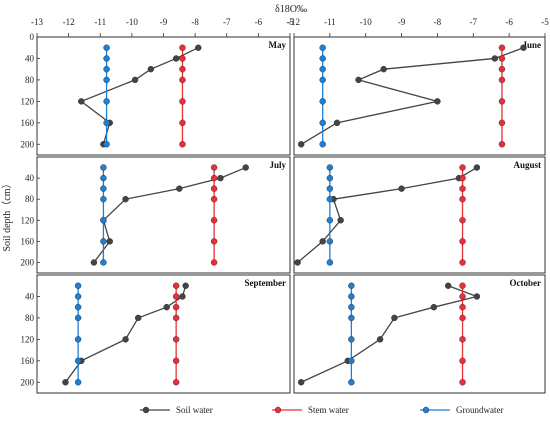  Describe the element at coordinates (195, 22) in the screenshot. I see `x-tick-label: -8` at that location.